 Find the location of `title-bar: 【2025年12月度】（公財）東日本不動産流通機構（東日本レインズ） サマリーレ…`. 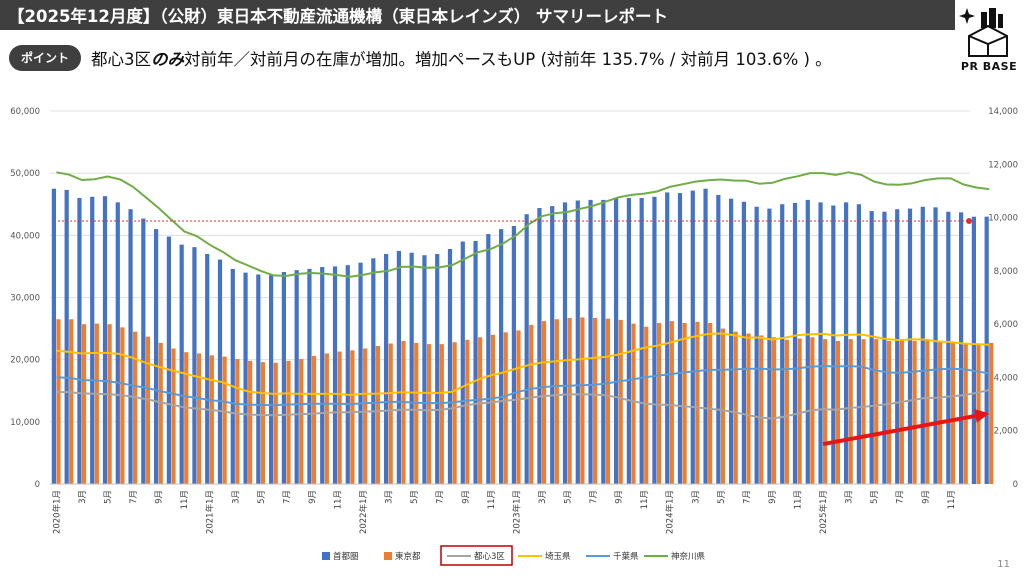

title-bar: 【2025年12月度】（公財）東日本不動産流通機構（東日本レインズ） サマリーレ… is located at coordinates (477, 15).